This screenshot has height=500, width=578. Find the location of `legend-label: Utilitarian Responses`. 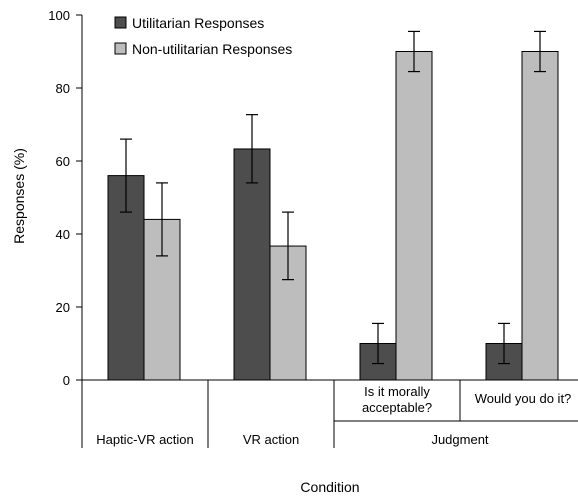

legend-label: Utilitarian Responses is located at coordinates (198, 23).